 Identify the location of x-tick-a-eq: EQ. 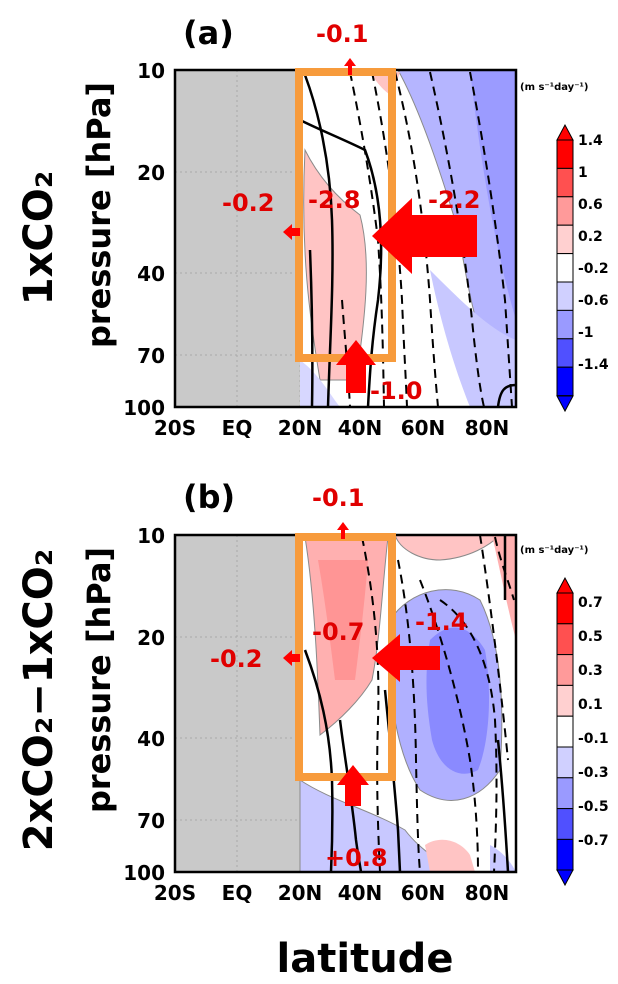
(237, 428).